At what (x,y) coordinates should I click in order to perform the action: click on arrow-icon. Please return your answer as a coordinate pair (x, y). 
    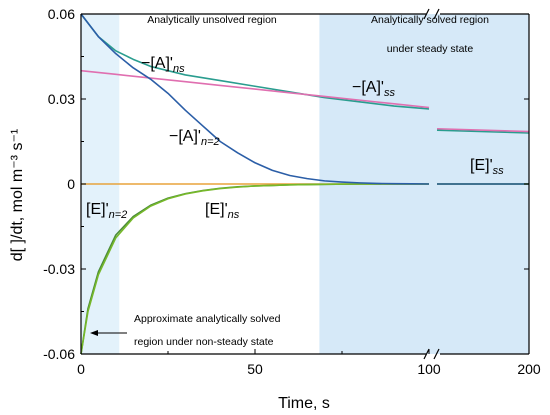
    Looking at the image, I should click on (108, 333).